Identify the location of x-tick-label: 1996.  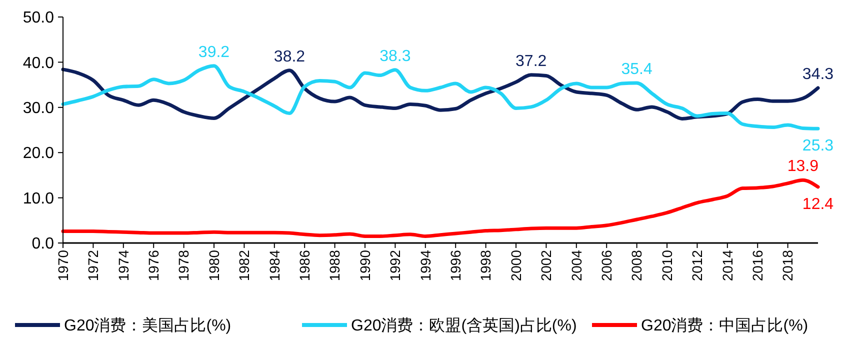
(456, 266).